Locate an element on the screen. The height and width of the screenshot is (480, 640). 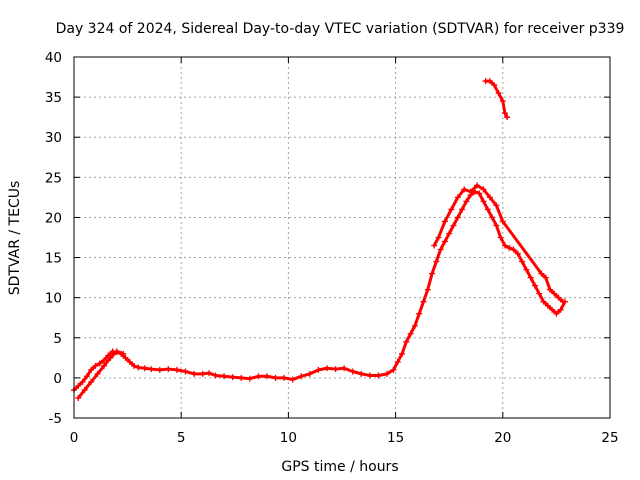
y-tick-label: 20 is located at coordinates (53, 218).